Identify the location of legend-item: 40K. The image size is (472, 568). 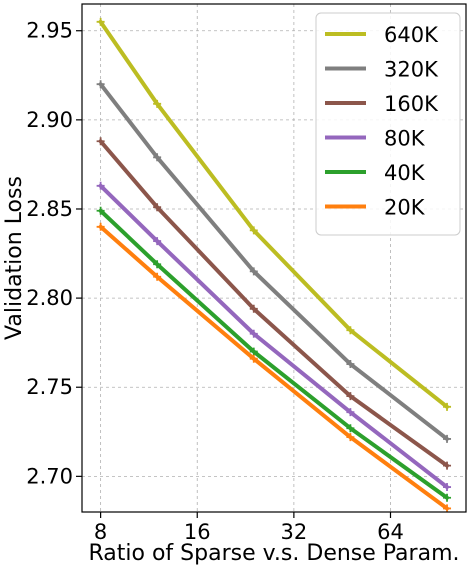
(375, 173).